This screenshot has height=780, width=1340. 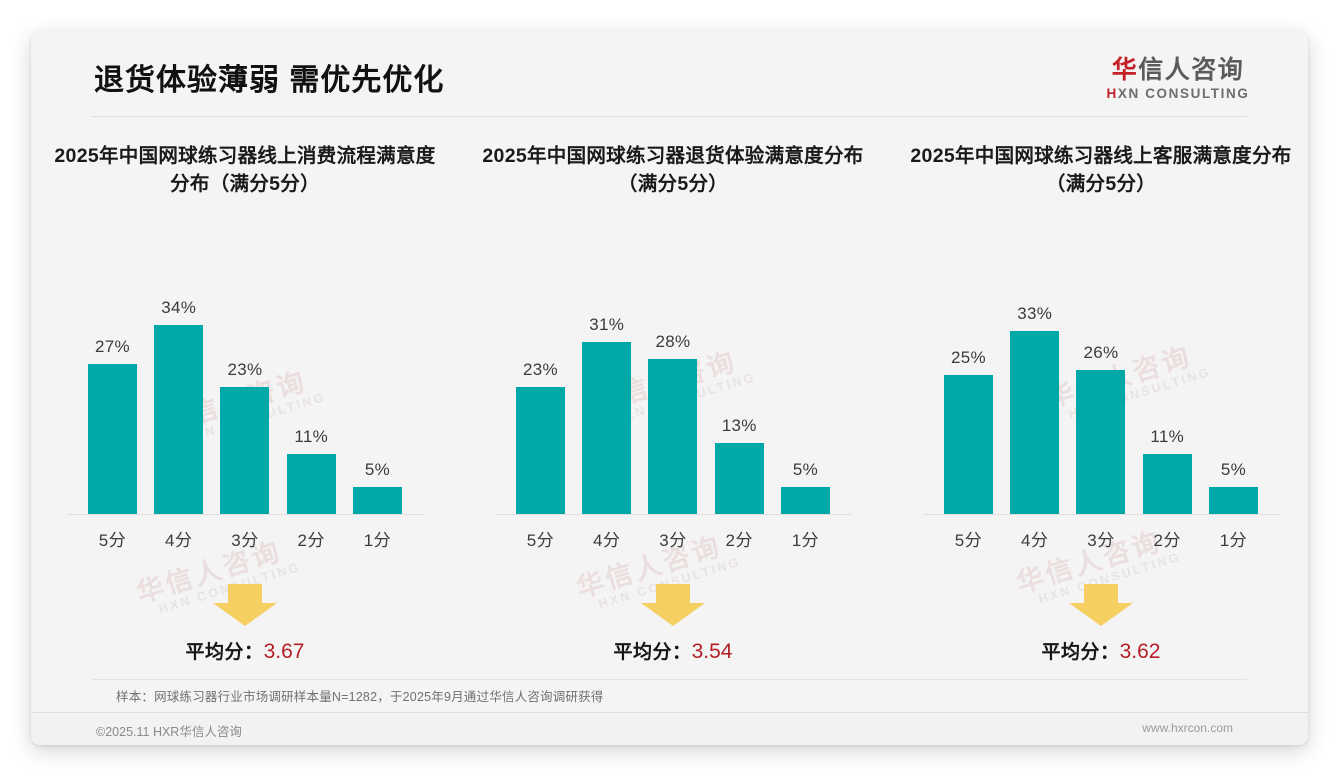 I want to click on brand-logo-cn: 华信人咨询, so click(x=1178, y=70).